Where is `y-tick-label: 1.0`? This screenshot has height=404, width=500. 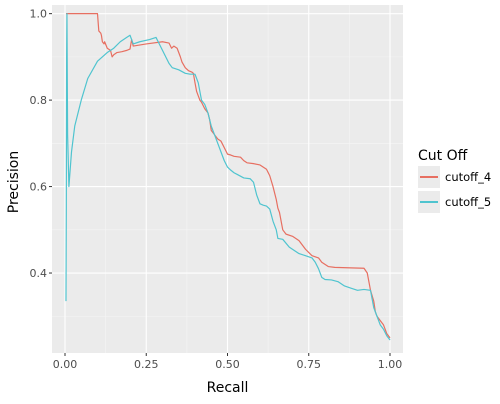 y-tick-label: 1.0 is located at coordinates (39, 14).